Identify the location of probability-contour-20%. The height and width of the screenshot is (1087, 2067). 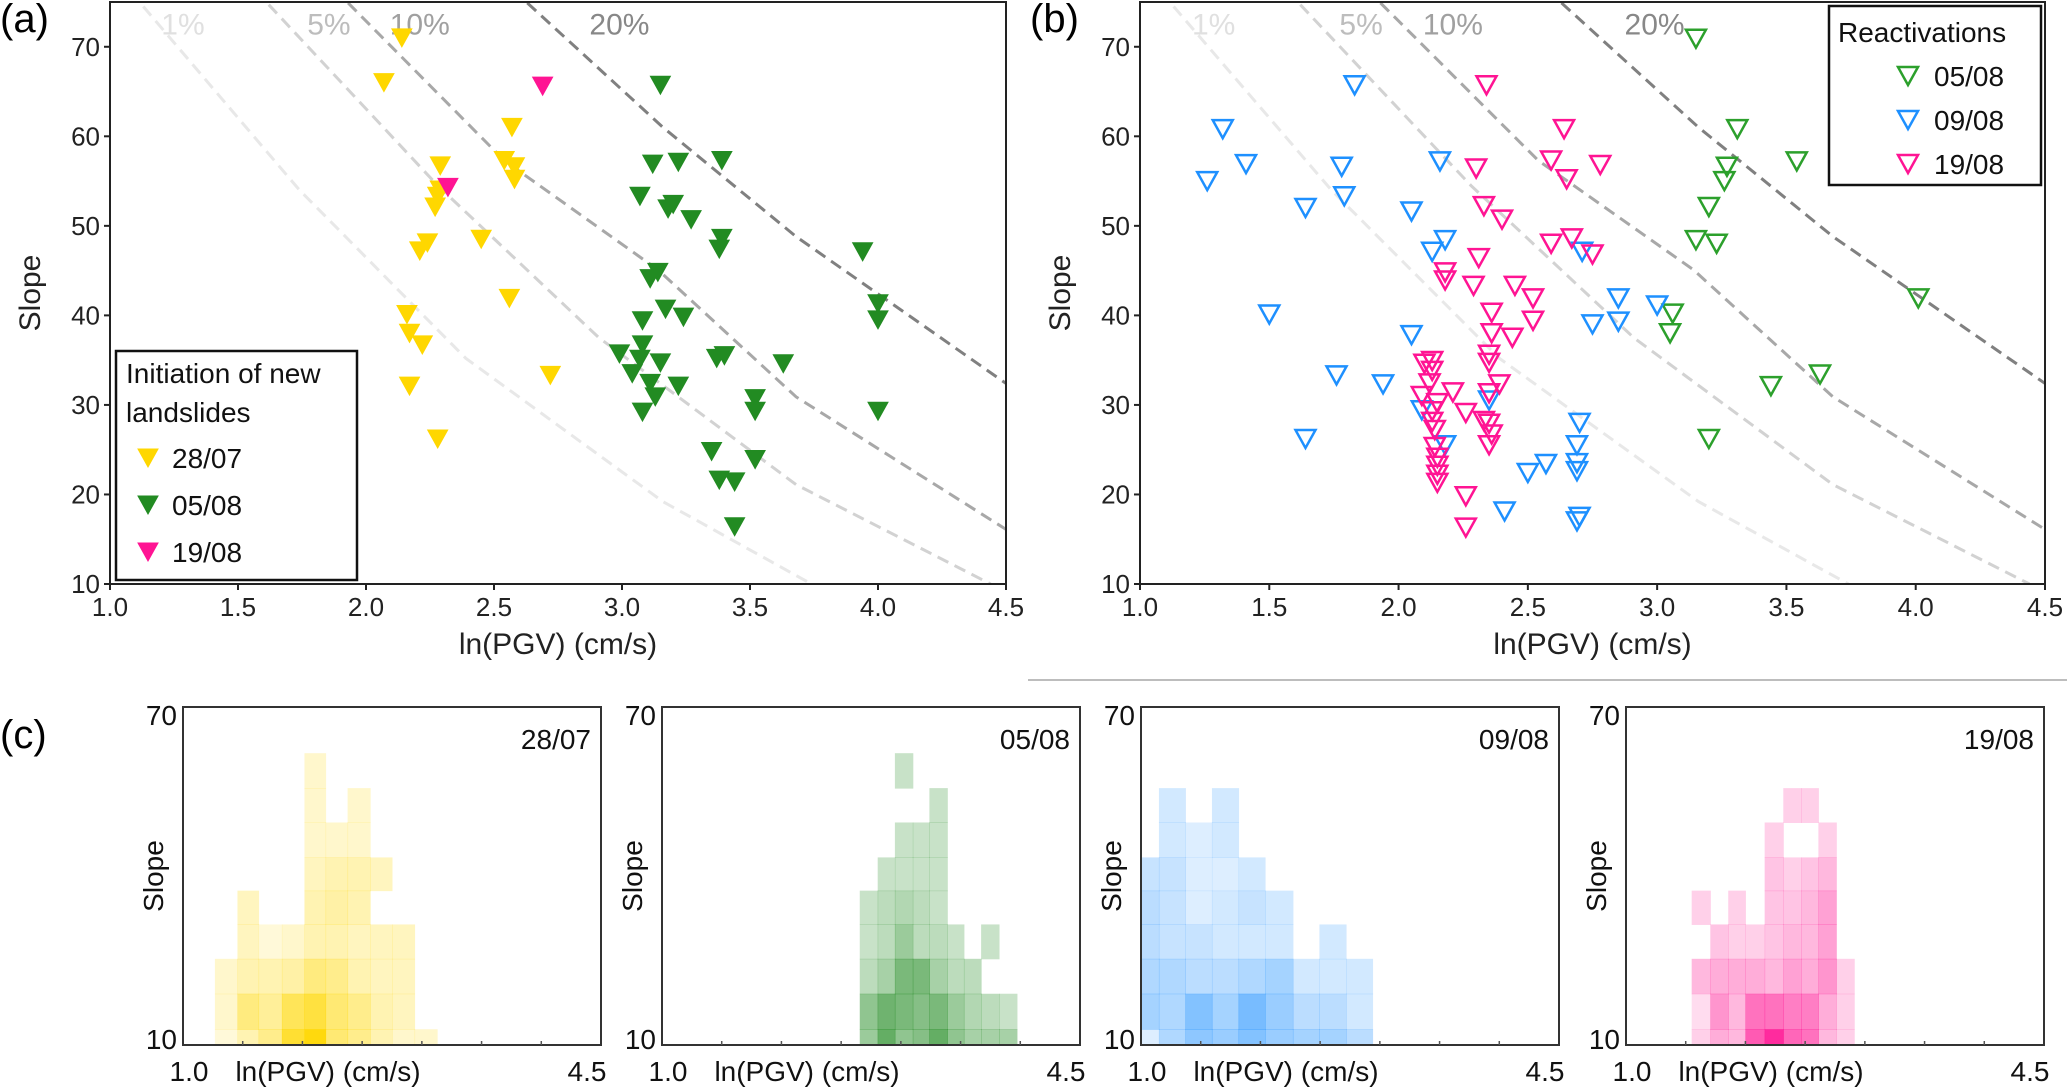
(1802, 193).